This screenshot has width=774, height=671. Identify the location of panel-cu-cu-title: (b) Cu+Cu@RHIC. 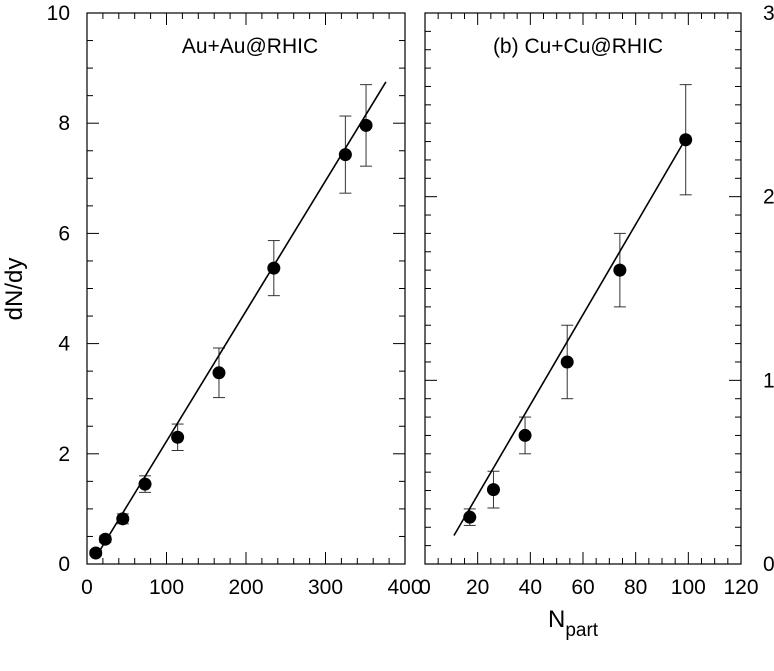
(578, 46).